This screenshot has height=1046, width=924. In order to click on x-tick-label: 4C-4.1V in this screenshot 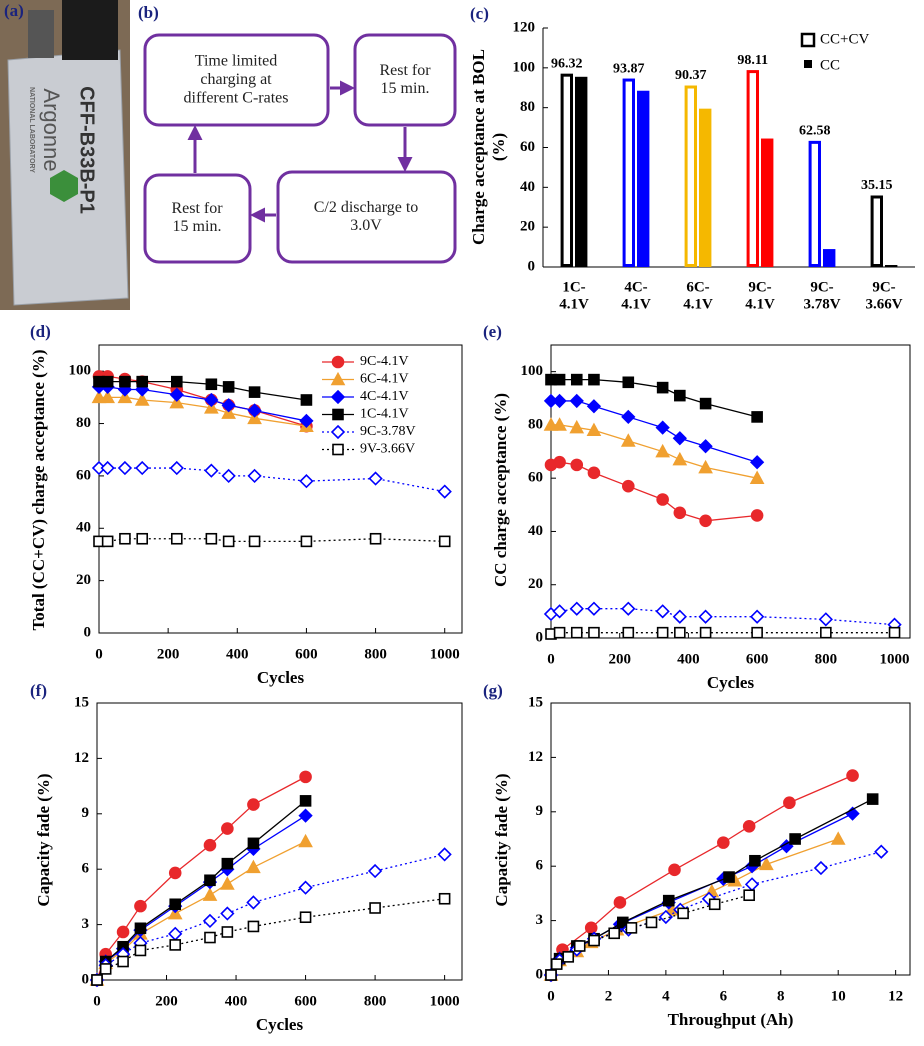, I will do `click(636, 296)`.